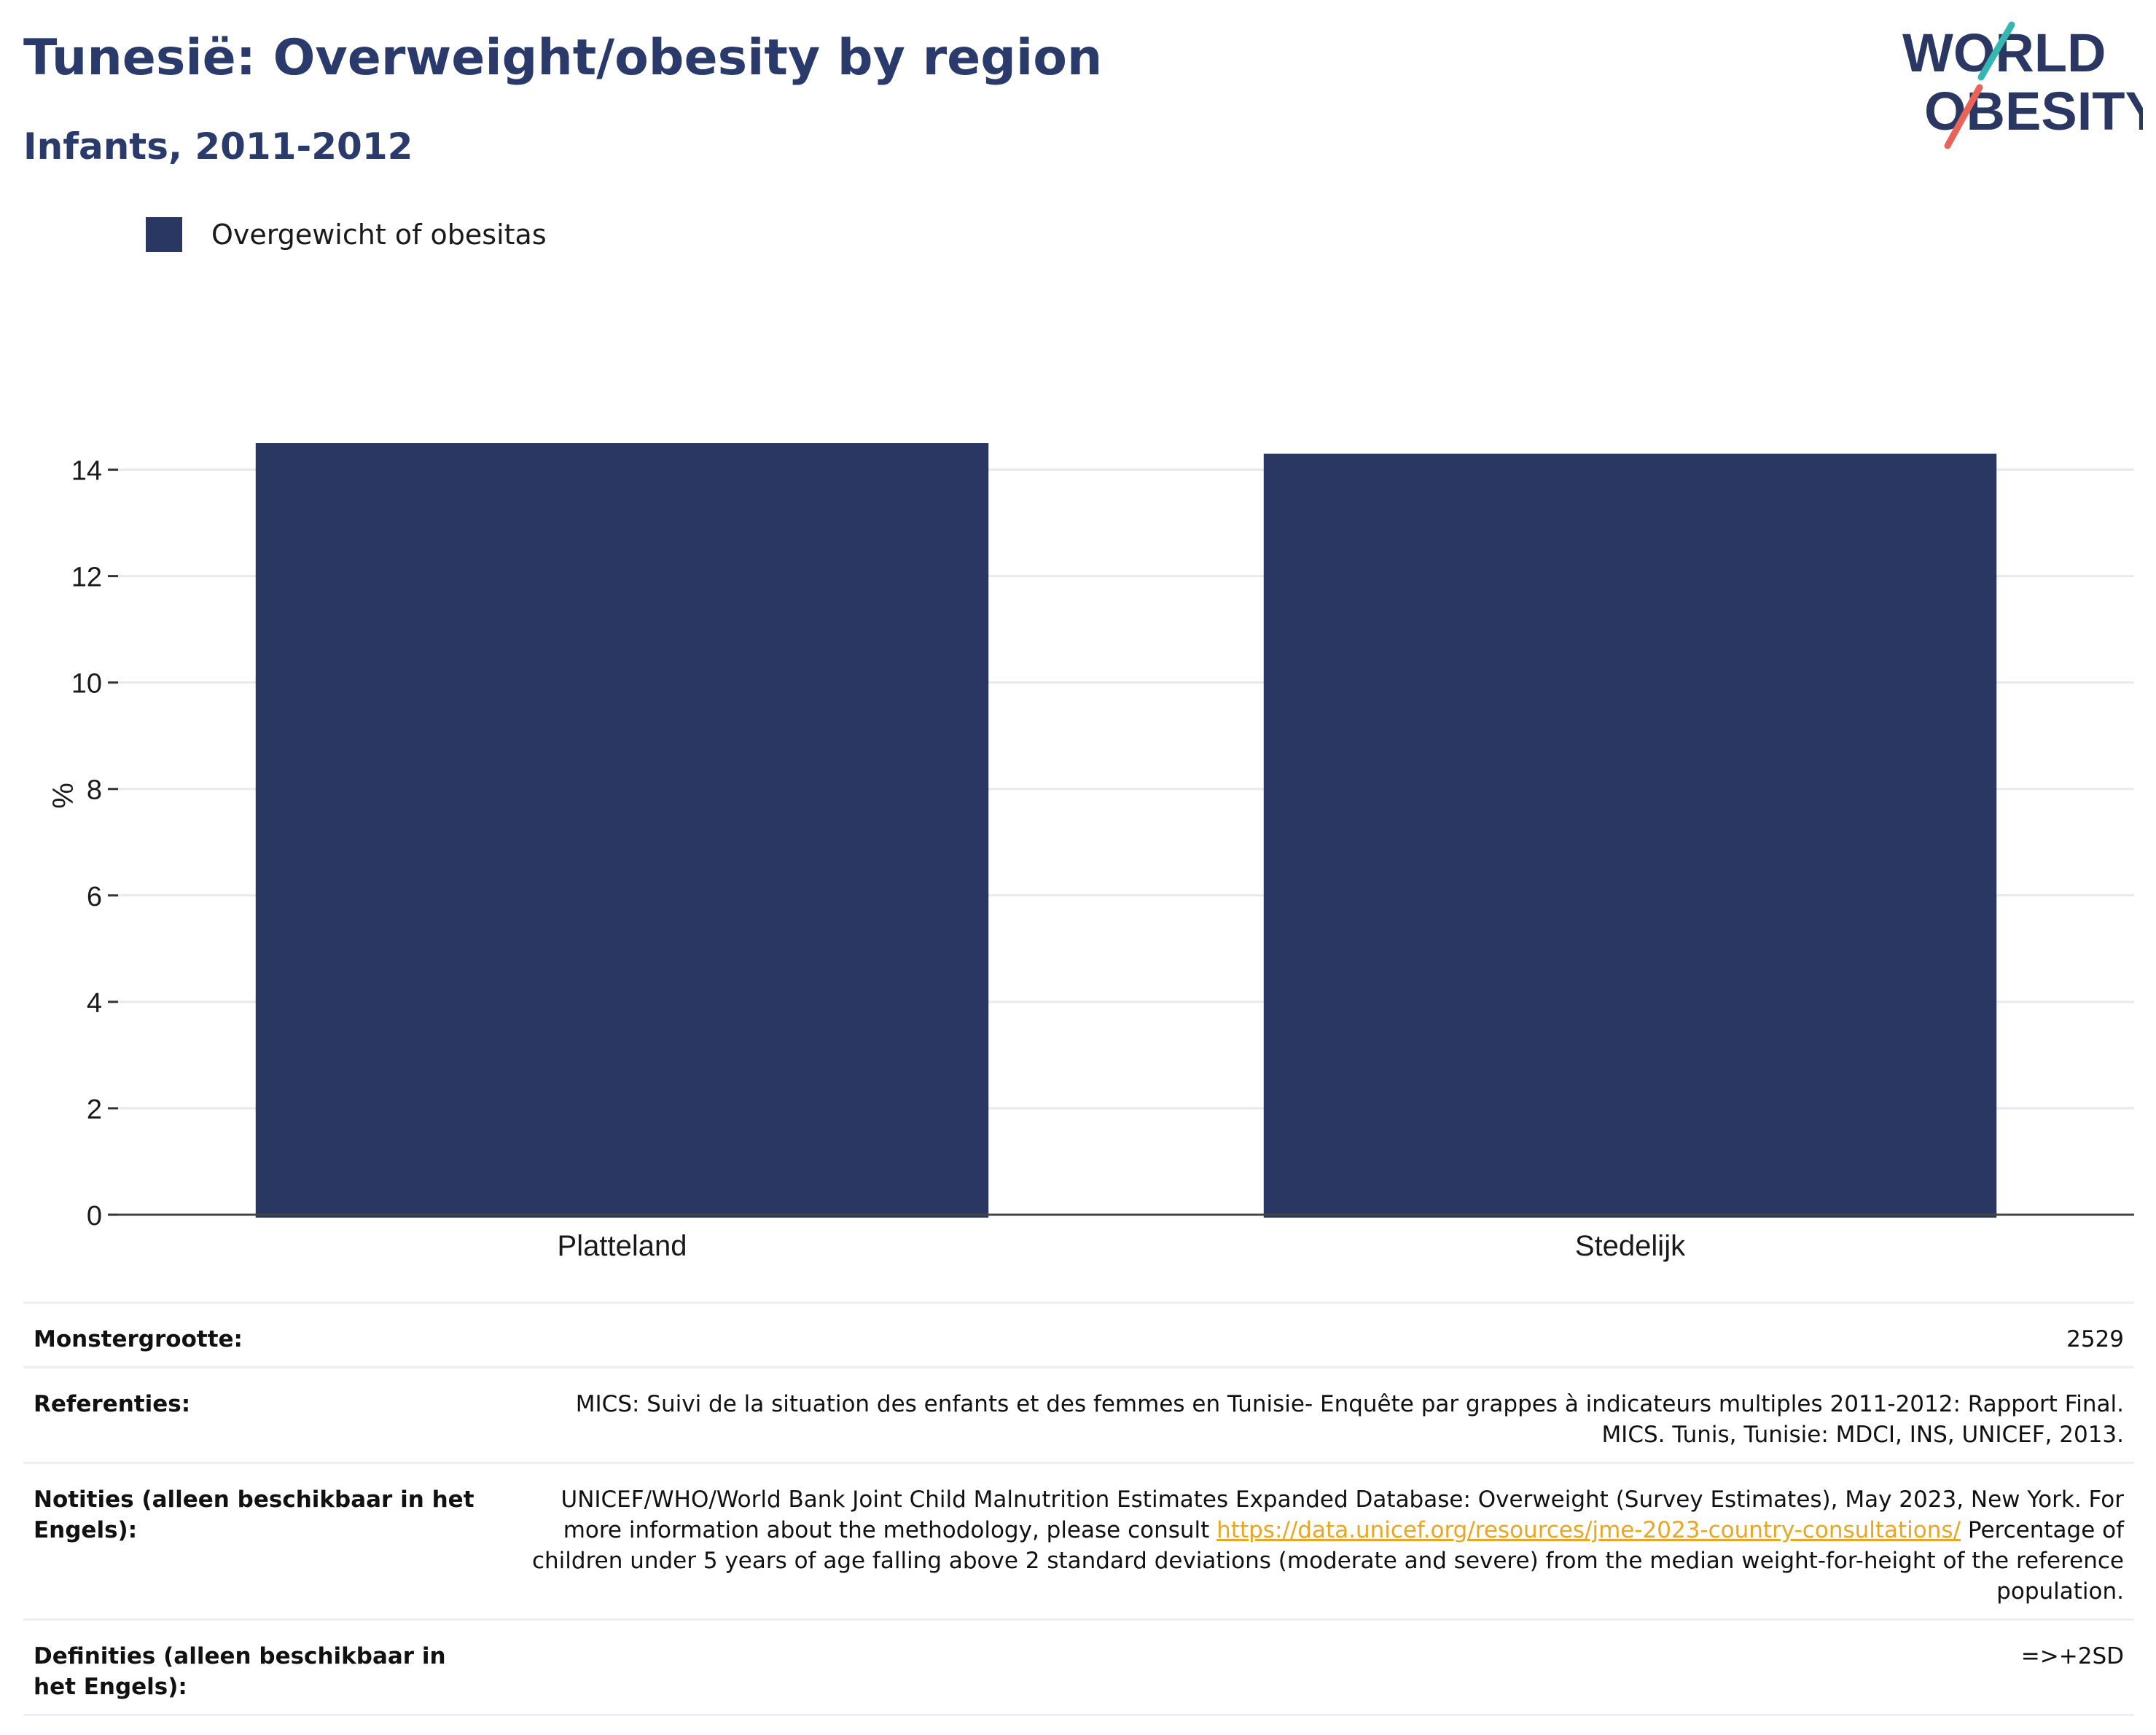  What do you see at coordinates (95, 1003) in the screenshot?
I see `y-tick-label: 4` at bounding box center [95, 1003].